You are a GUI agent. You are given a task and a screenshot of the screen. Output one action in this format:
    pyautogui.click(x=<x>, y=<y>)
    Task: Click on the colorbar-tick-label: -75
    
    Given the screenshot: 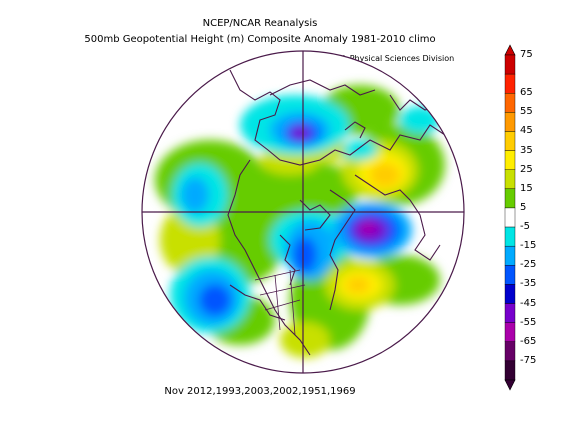 What is the action you would take?
    pyautogui.click(x=528, y=360)
    